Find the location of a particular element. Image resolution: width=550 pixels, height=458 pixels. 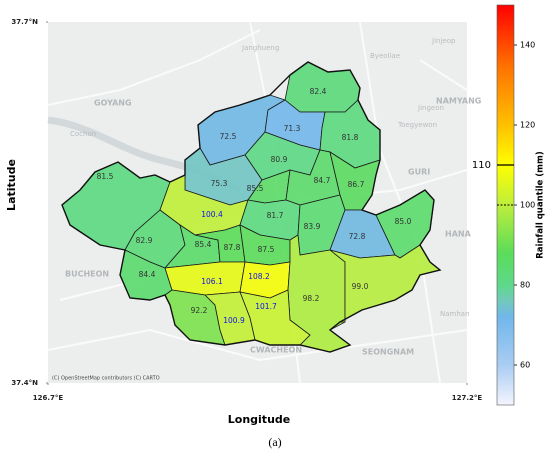

place-label: Cochon is located at coordinates (83, 134).